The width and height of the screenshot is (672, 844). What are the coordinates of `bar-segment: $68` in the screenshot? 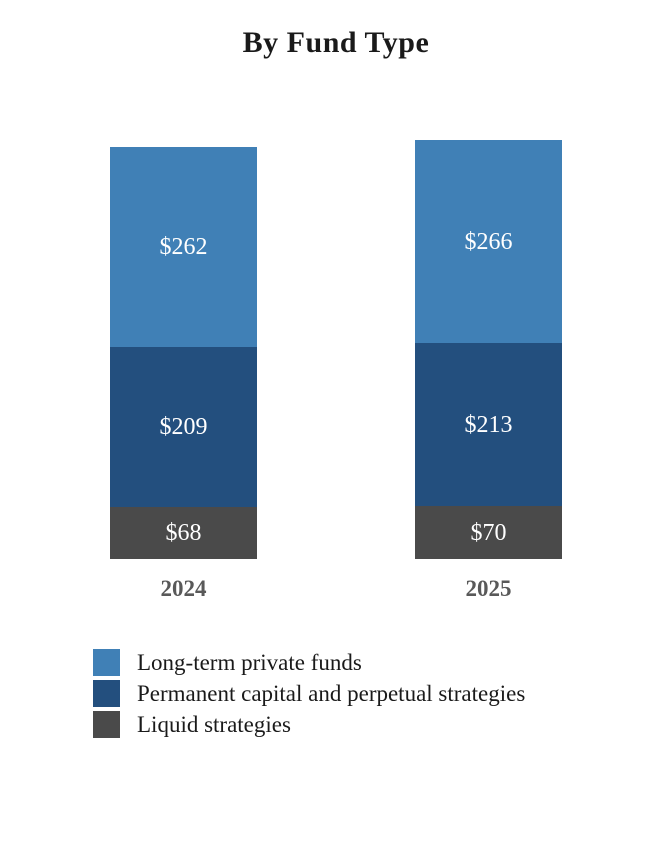 It's located at (183, 533).